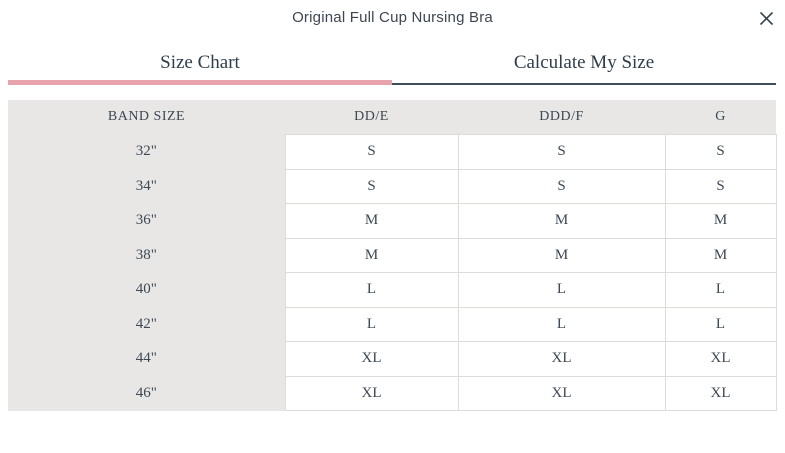  What do you see at coordinates (146, 289) in the screenshot?
I see `band-size-cell: 40"` at bounding box center [146, 289].